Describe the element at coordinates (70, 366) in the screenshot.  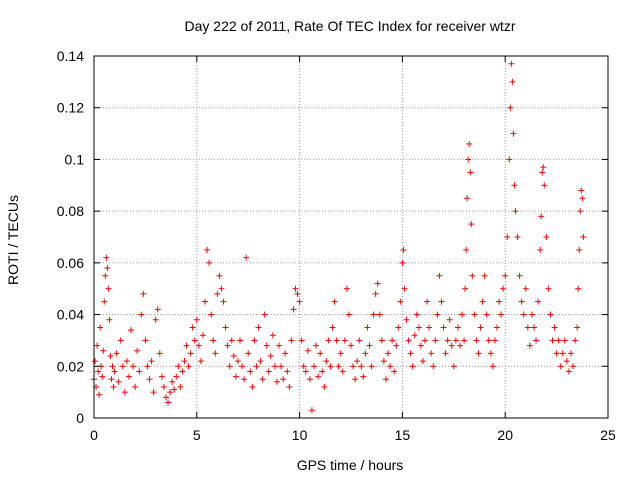
I see `y-tick-label: 0.02` at that location.